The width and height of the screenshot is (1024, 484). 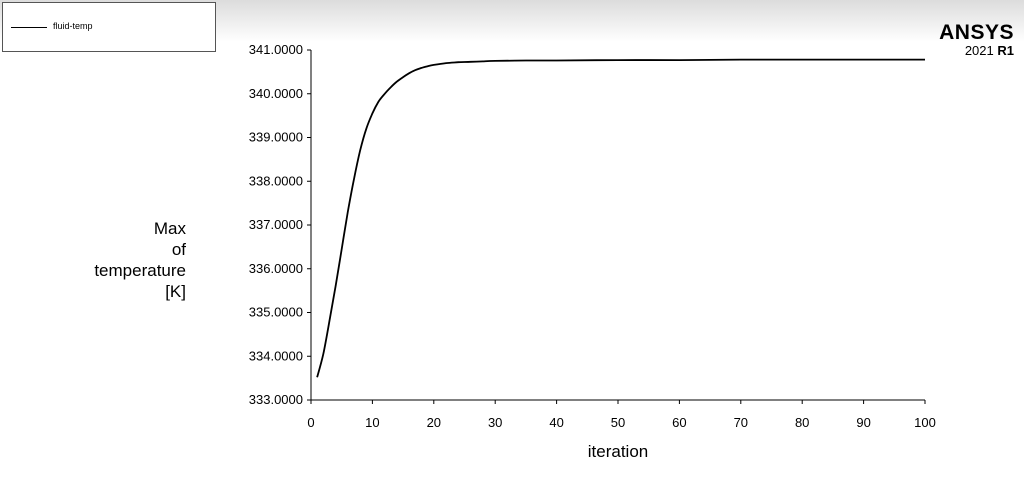 What do you see at coordinates (556, 422) in the screenshot?
I see `x-tick-label: 40` at bounding box center [556, 422].